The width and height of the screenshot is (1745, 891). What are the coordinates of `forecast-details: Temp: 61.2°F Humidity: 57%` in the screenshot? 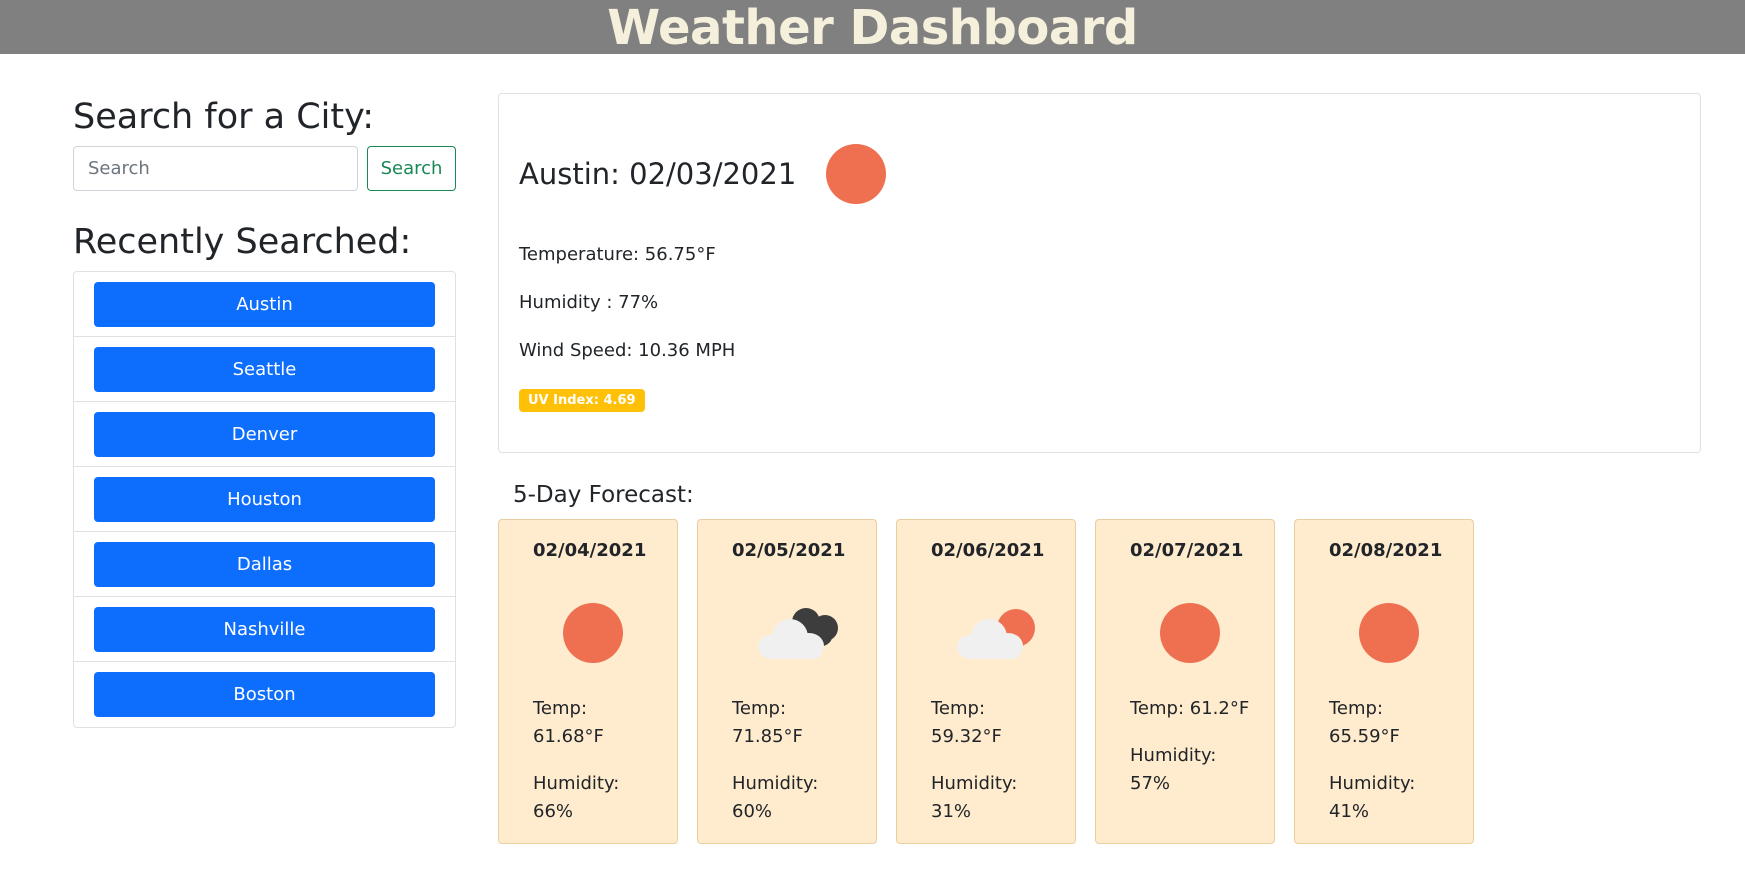 It's located at (1195, 756).